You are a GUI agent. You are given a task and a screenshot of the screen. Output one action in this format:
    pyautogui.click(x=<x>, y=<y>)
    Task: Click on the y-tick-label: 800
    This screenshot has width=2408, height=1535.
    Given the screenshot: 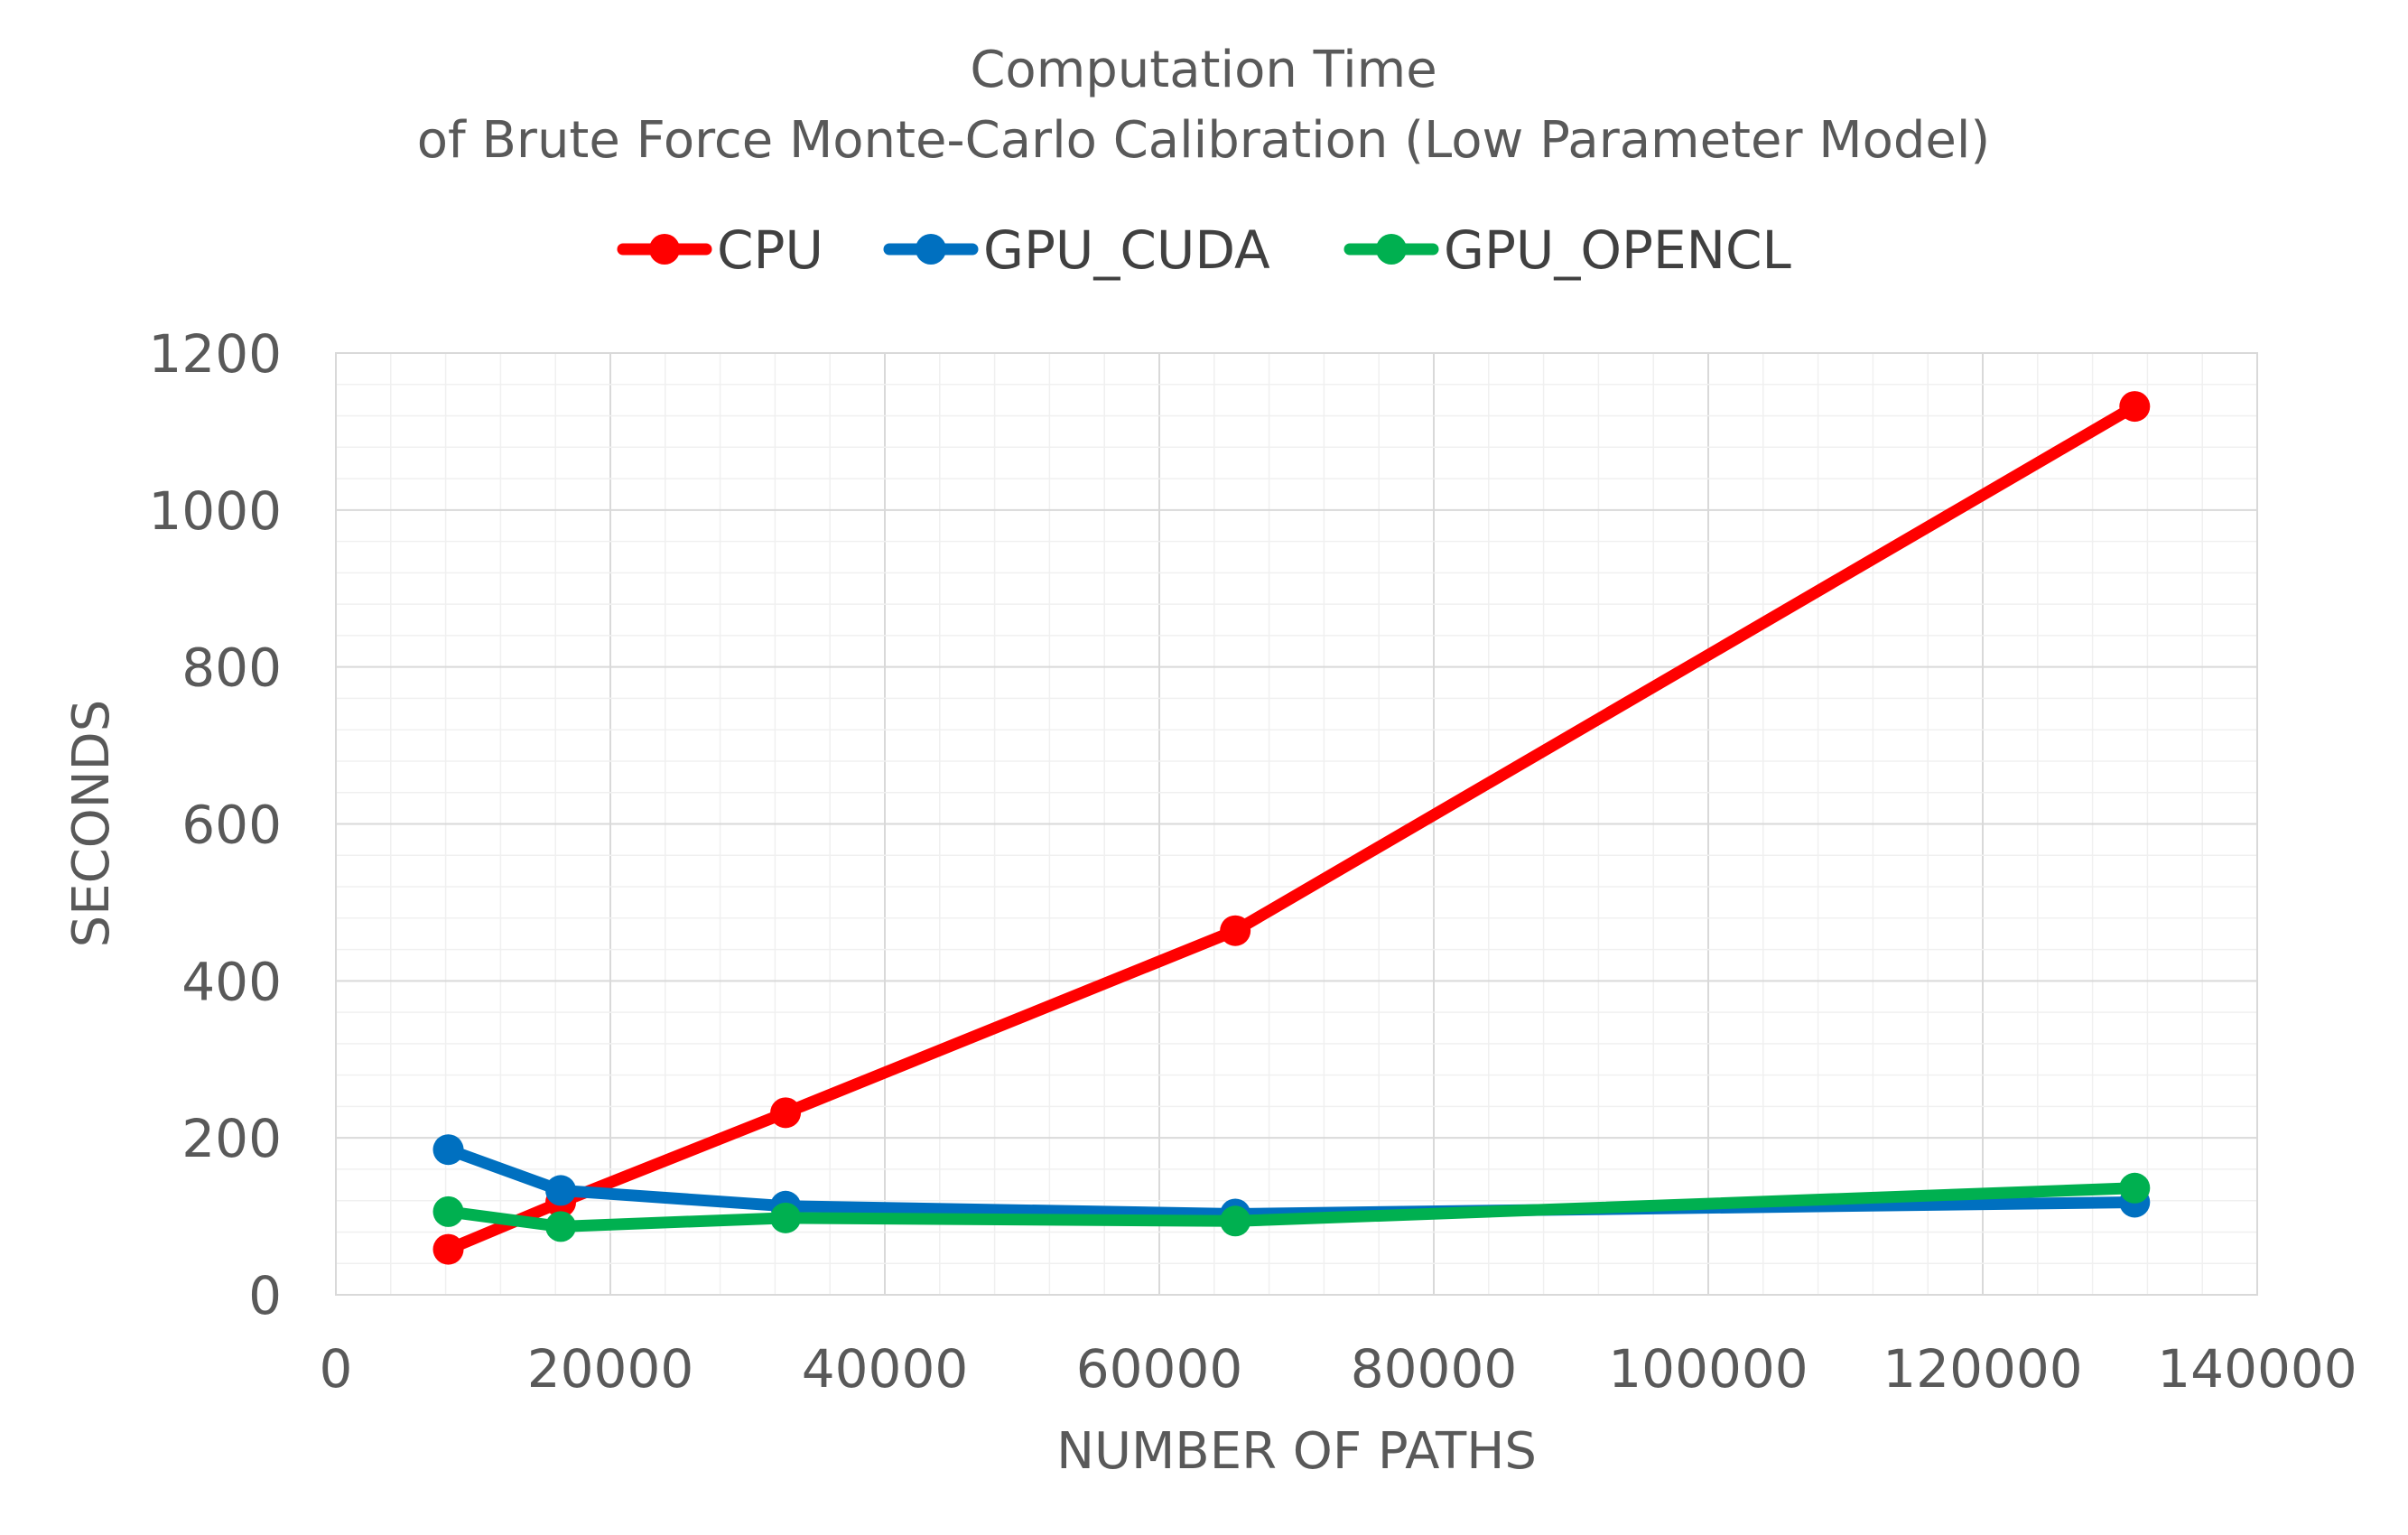 What is the action you would take?
    pyautogui.click(x=231, y=668)
    